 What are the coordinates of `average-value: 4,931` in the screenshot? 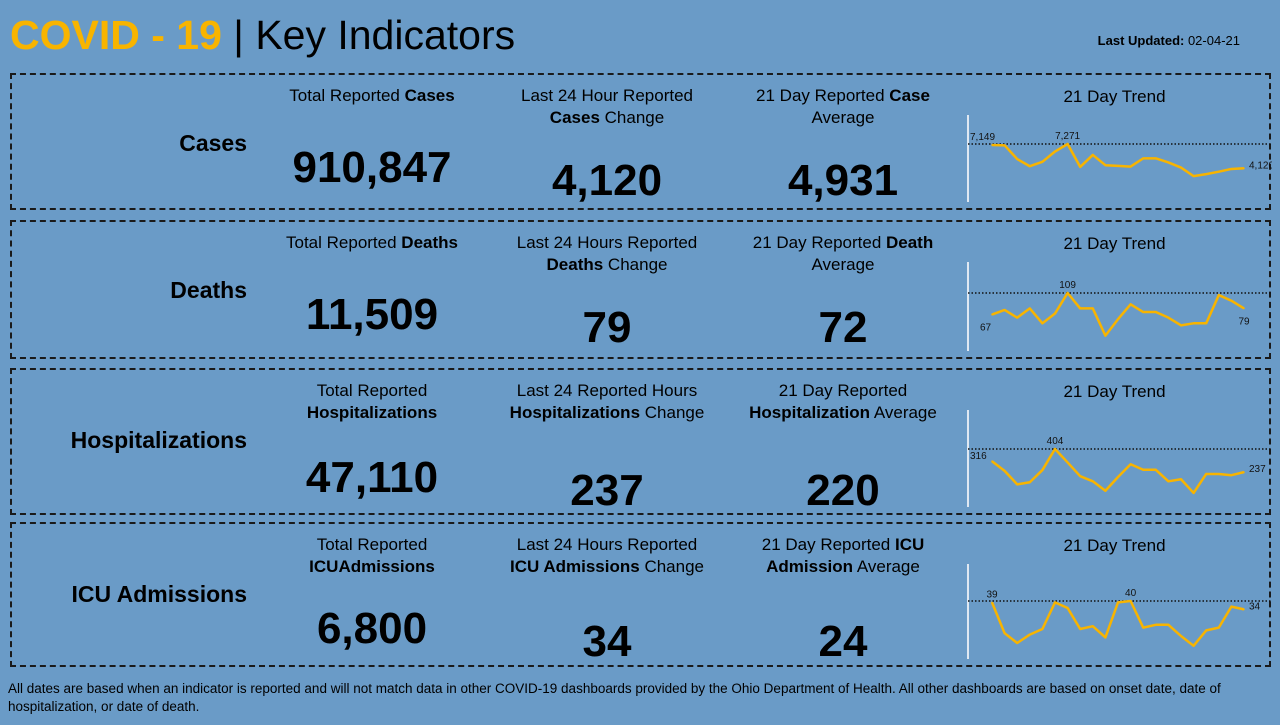 It's located at (843, 180).